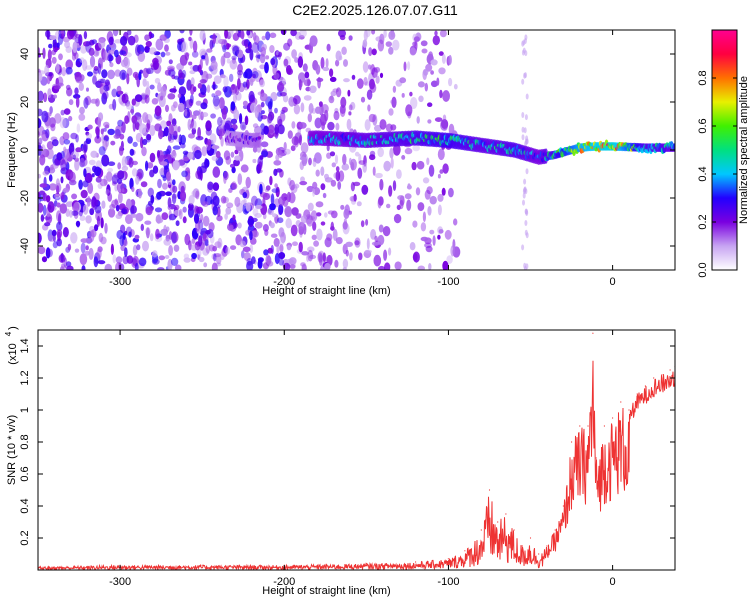  Describe the element at coordinates (613, 582) in the screenshot. I see `x-tick-label: 0` at that location.